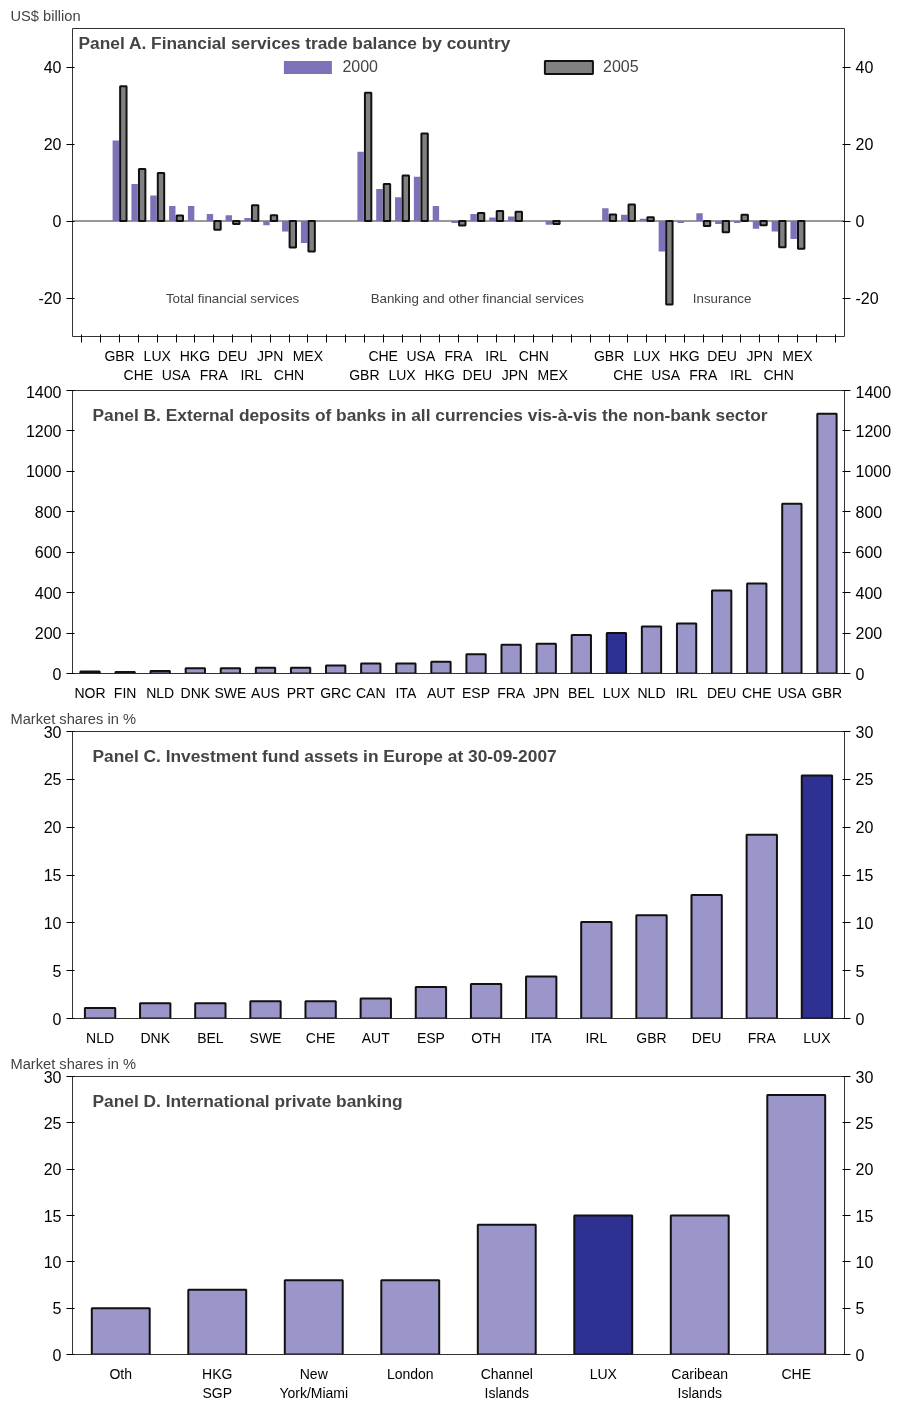 This screenshot has width=899, height=1408. Describe the element at coordinates (869, 553) in the screenshot. I see `y2-tick-label: 600` at that location.